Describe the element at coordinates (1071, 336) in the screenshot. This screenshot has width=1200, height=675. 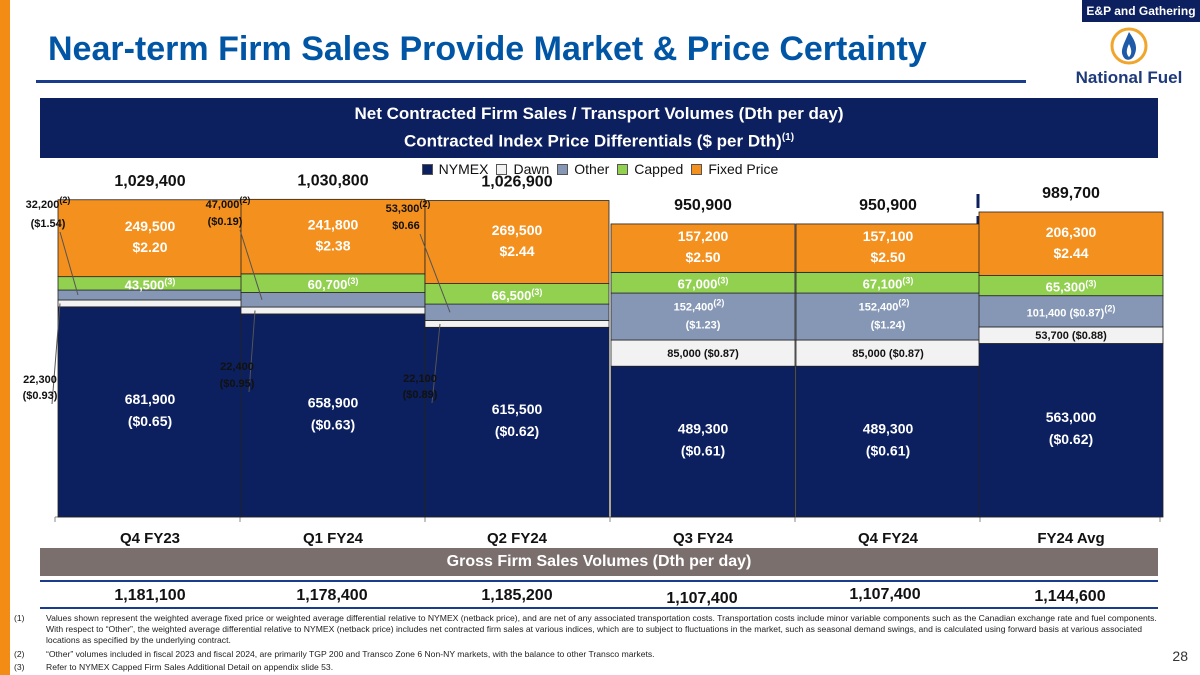
I see `dawn-label-5: 53,700 ($0.88)` at that location.